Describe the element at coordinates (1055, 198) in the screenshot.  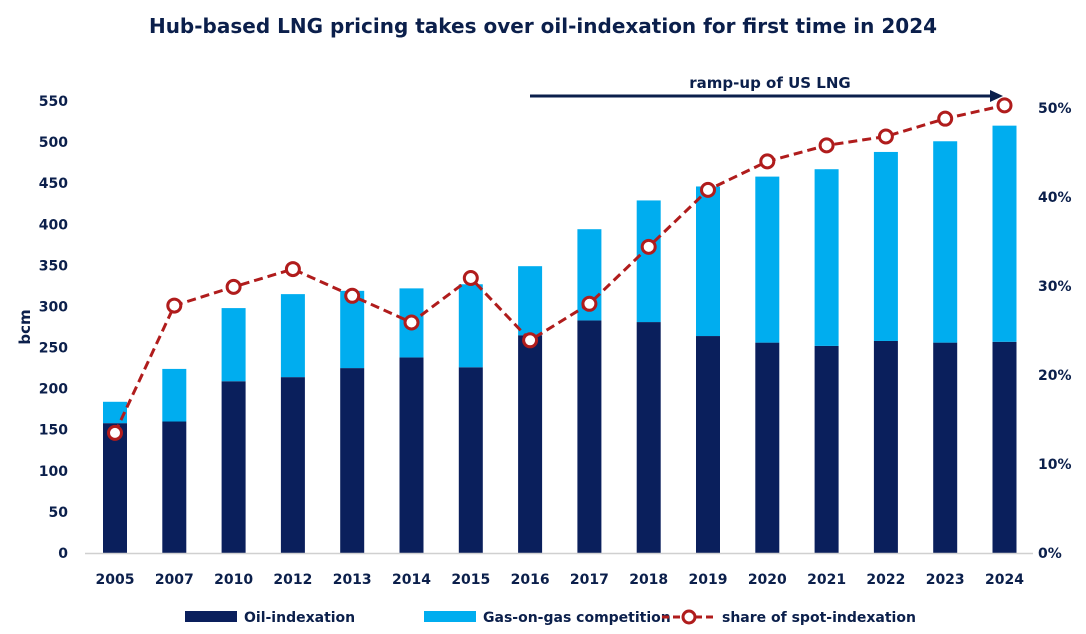
I see `y2-tick-label: 40%` at that location.